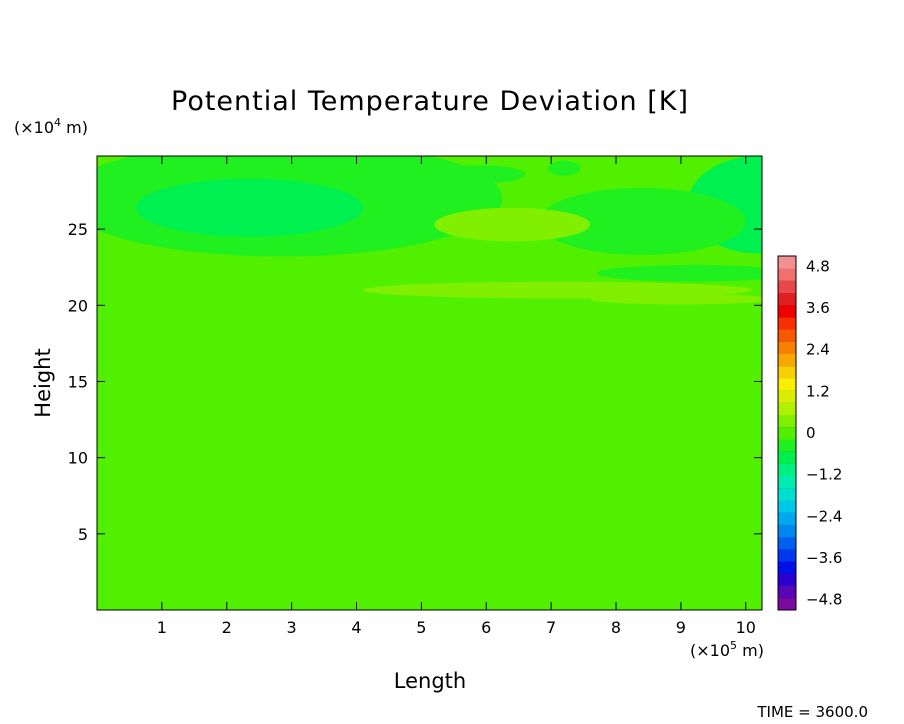  What do you see at coordinates (824, 475) in the screenshot?
I see `colorbar-tick-label: −1.2` at bounding box center [824, 475].